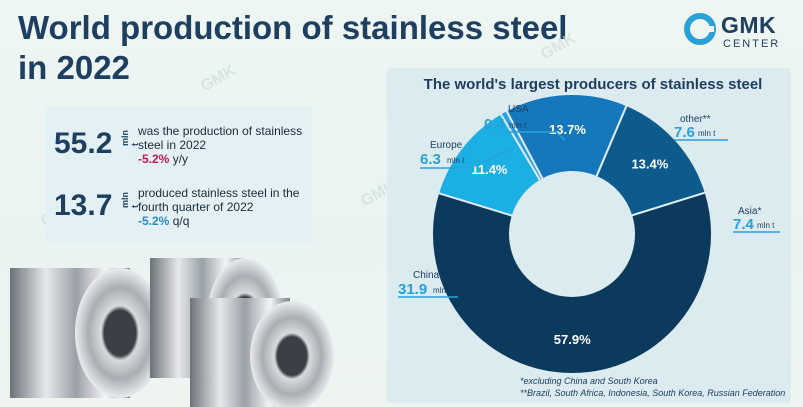 This screenshot has width=803, height=407. Describe the element at coordinates (700, 29) in the screenshot. I see `logo-ring-icon` at that location.